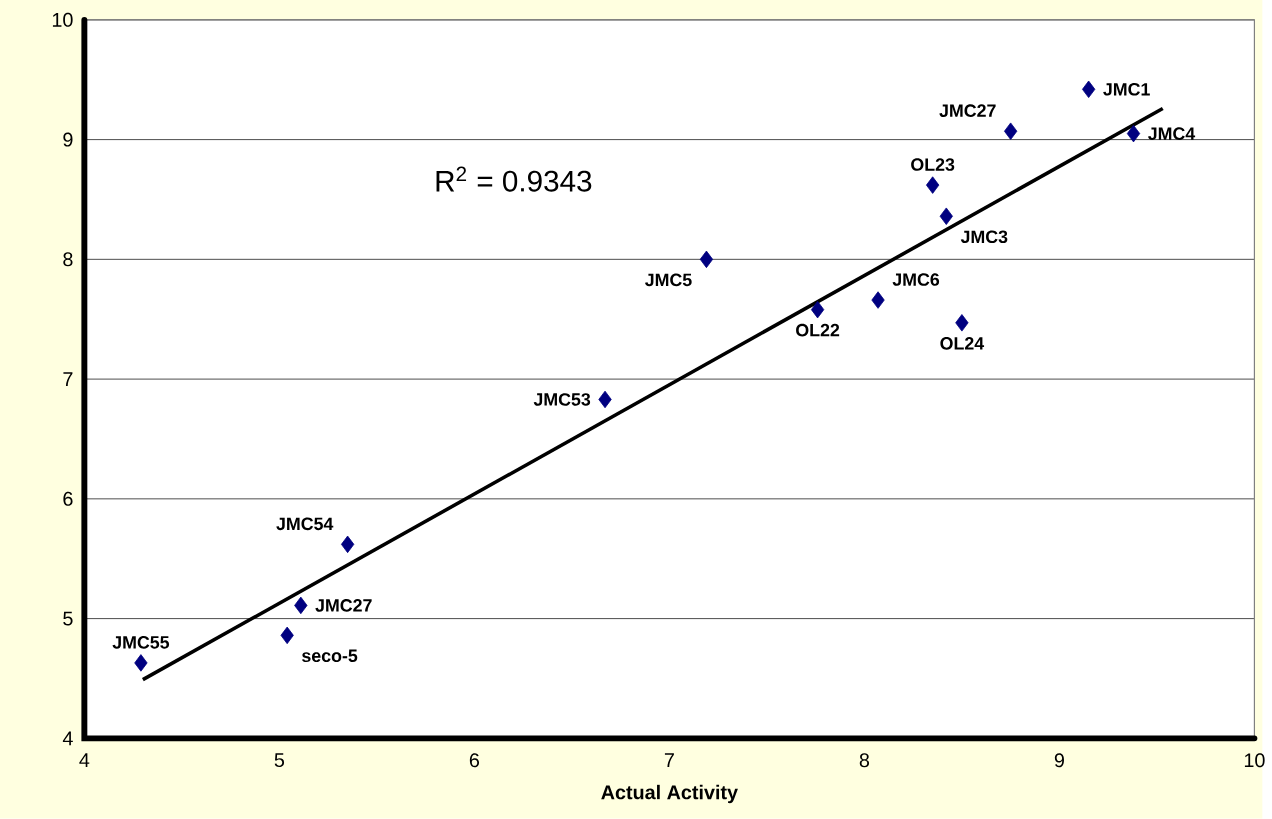 Image resolution: width=1272 pixels, height=819 pixels. Describe the element at coordinates (864, 760) in the screenshot. I see `x-tick-label: 8` at that location.